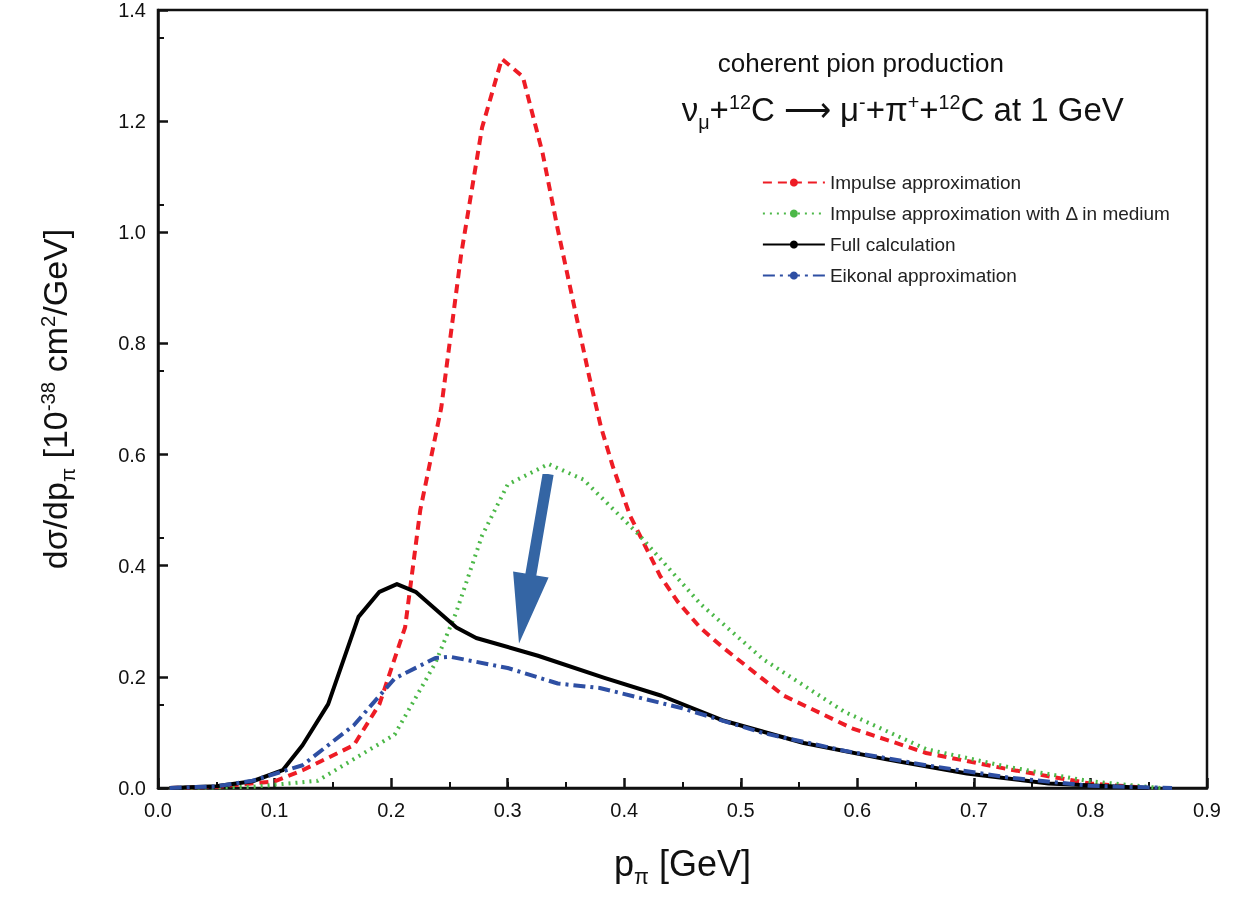  Describe the element at coordinates (925, 182) in the screenshot. I see `legend-label: Impulse approximation` at that location.